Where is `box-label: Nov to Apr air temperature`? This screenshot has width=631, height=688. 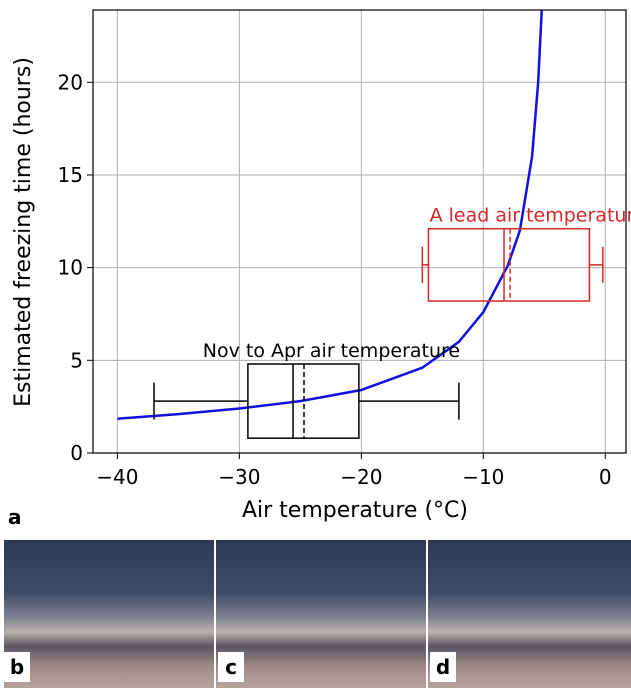
box-label: Nov to Apr air temperature is located at coordinates (331, 351).